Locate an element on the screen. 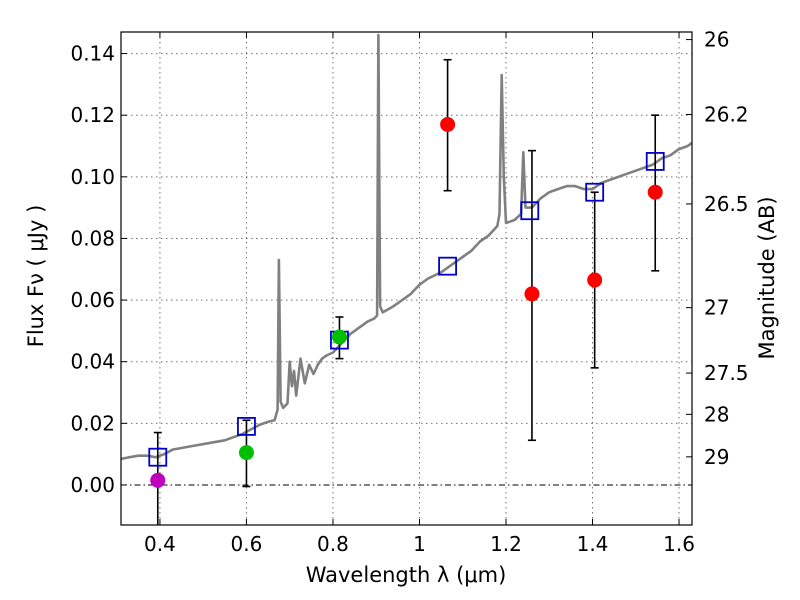 Image resolution: width=800 pixels, height=600 pixels. x-tick-label-1: 0.6 is located at coordinates (247, 544).